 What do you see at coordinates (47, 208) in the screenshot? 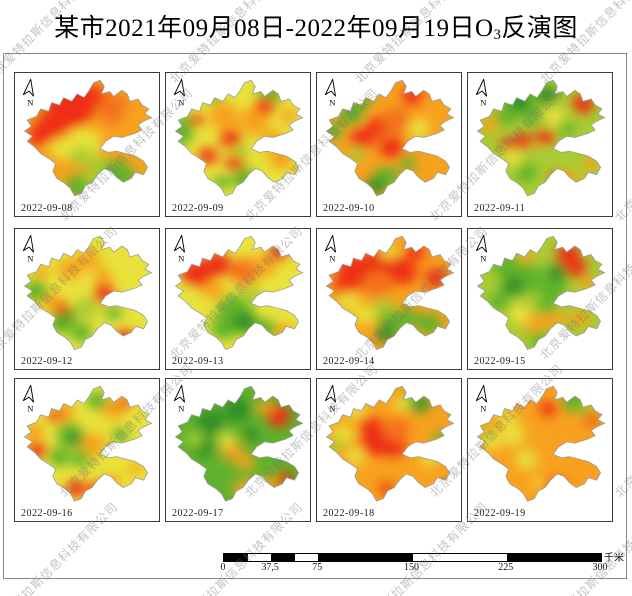
I see `panel-date-label: 2022-09-08` at bounding box center [47, 208].